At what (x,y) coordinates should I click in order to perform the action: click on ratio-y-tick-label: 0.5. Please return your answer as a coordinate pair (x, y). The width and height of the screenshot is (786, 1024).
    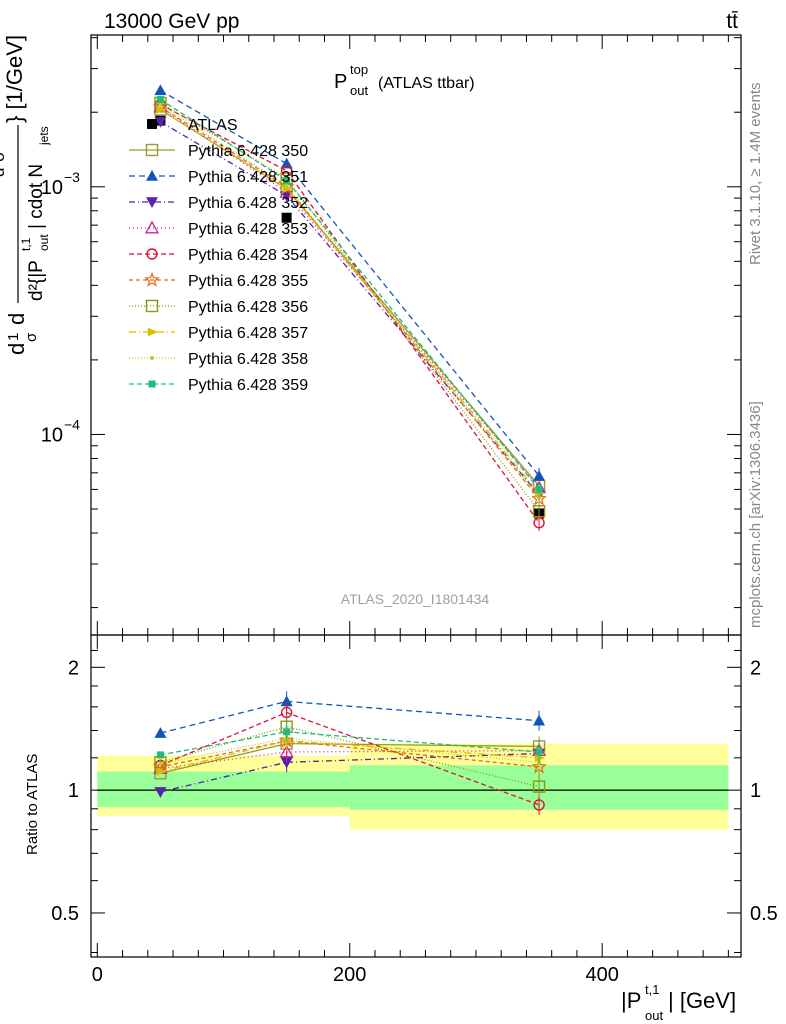
    Looking at the image, I should click on (65, 914).